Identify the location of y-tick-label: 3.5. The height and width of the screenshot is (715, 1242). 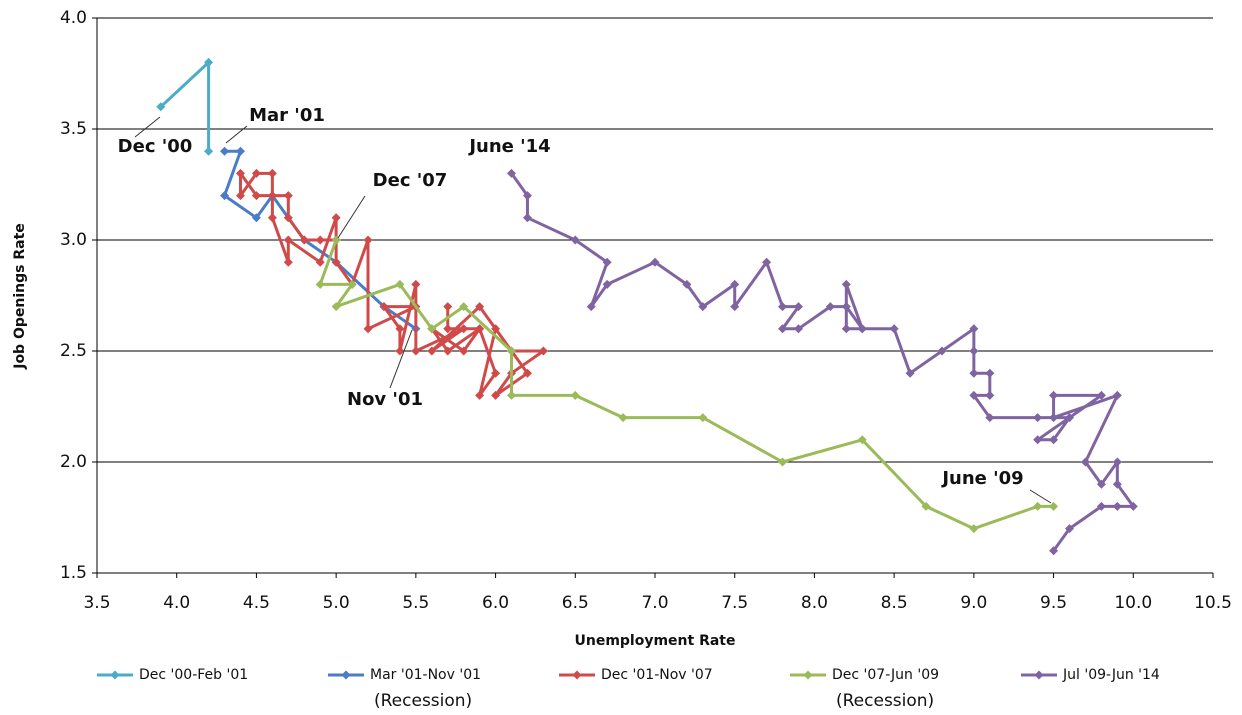
(73, 129).